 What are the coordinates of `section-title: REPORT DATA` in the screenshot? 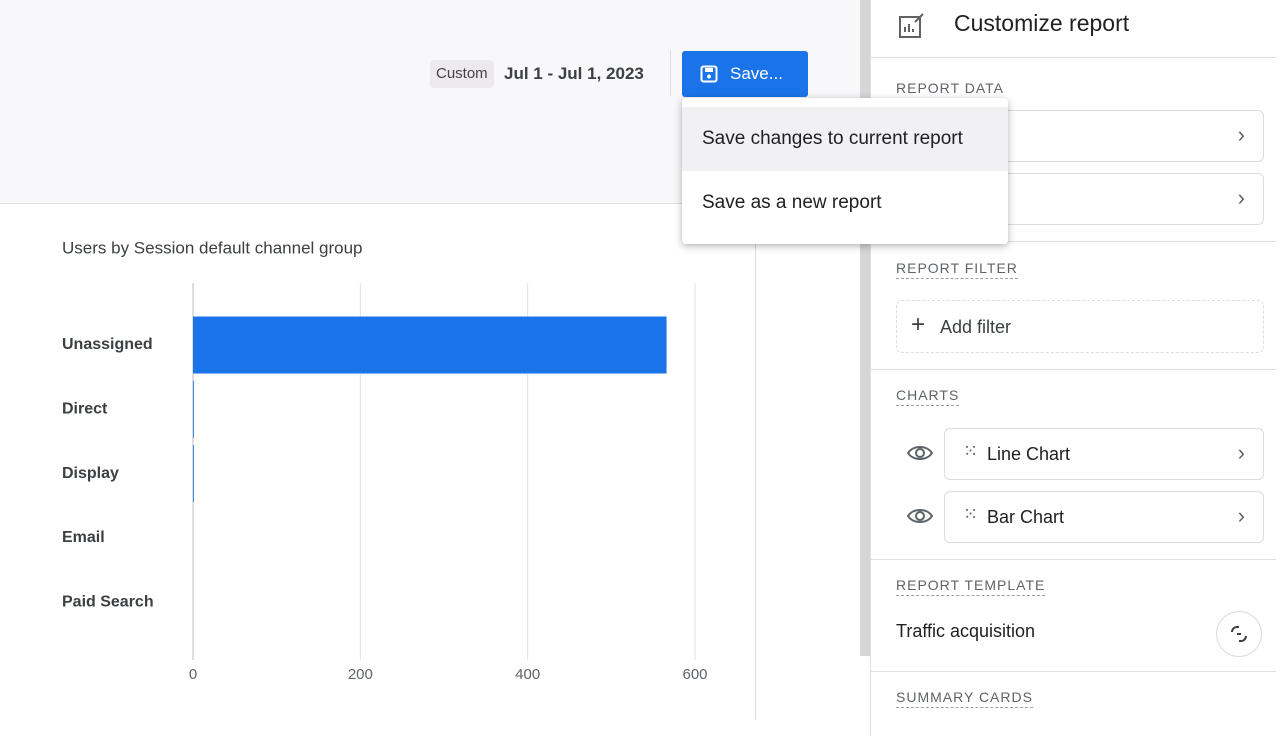 It's located at (950, 88).